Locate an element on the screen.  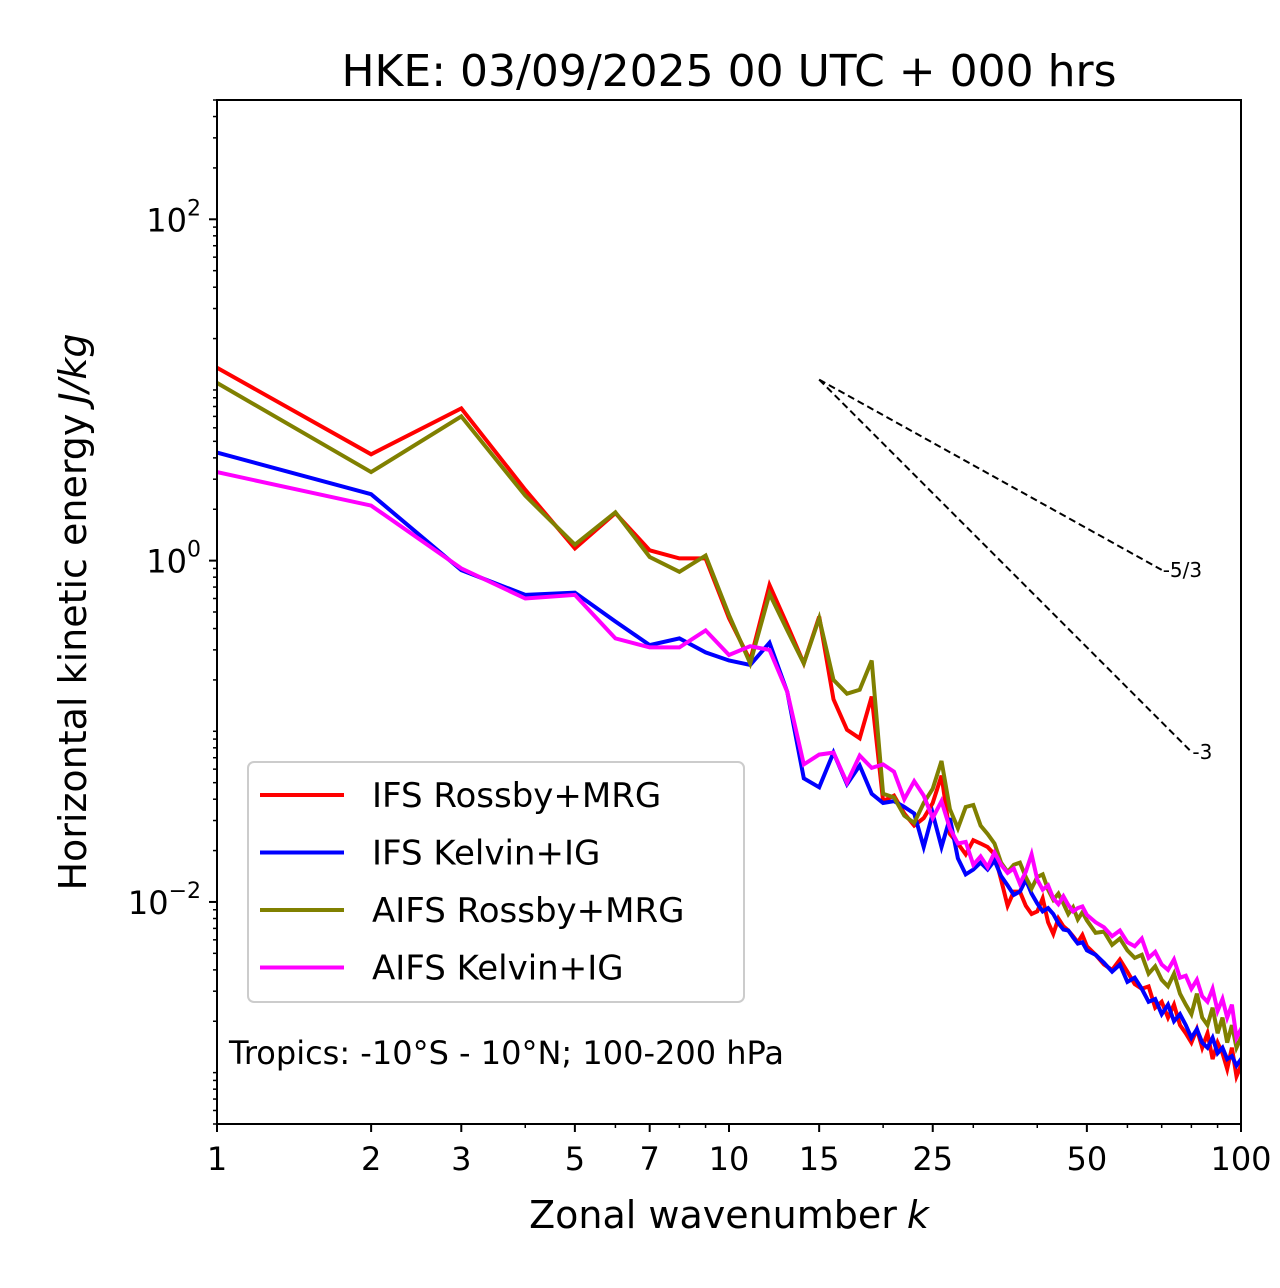
slope-label-5-3: -5/3 is located at coordinates (1182, 570).